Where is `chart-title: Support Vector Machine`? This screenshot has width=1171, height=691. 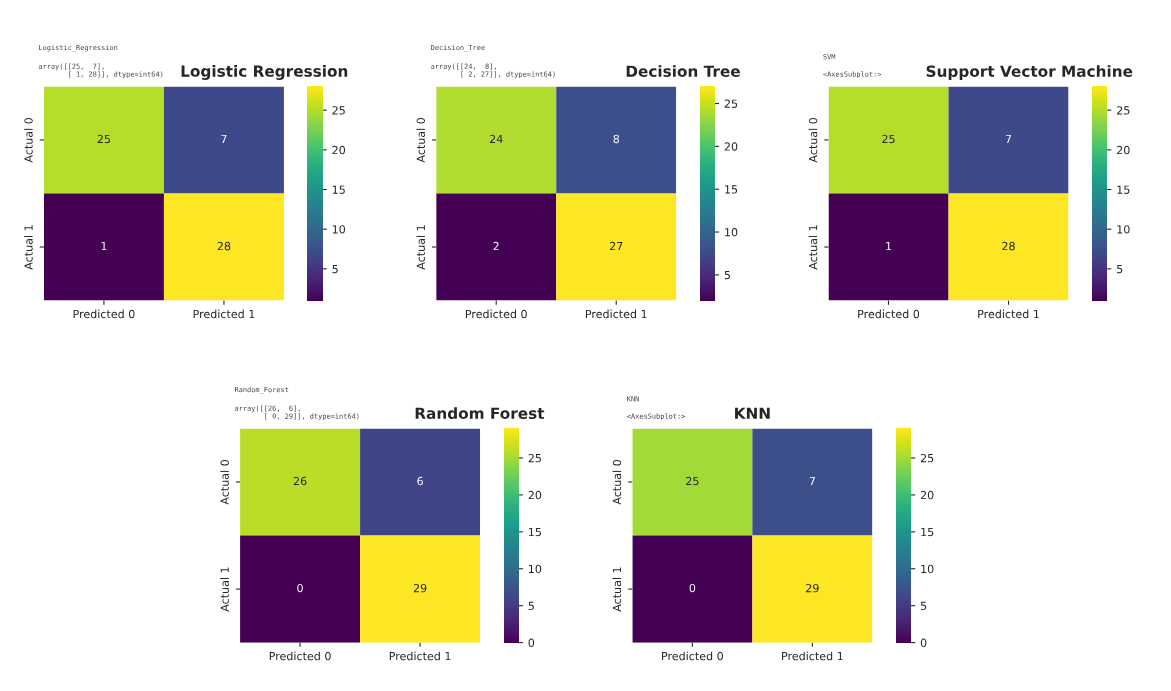
chart-title: Support Vector Machine is located at coordinates (1029, 72).